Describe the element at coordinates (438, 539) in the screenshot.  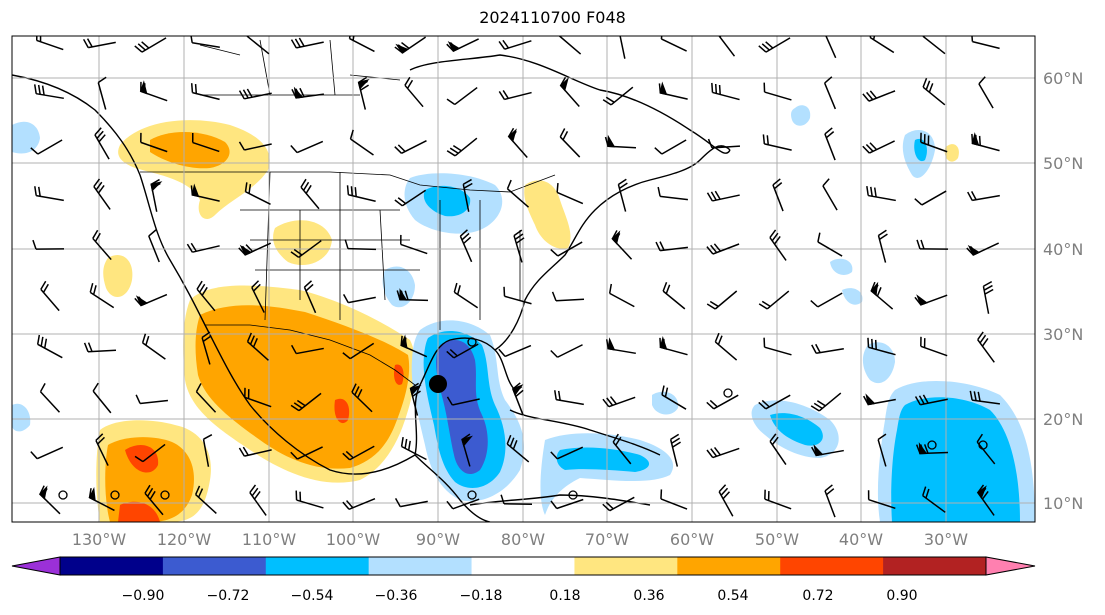
I see `lon-label: 90°W` at that location.